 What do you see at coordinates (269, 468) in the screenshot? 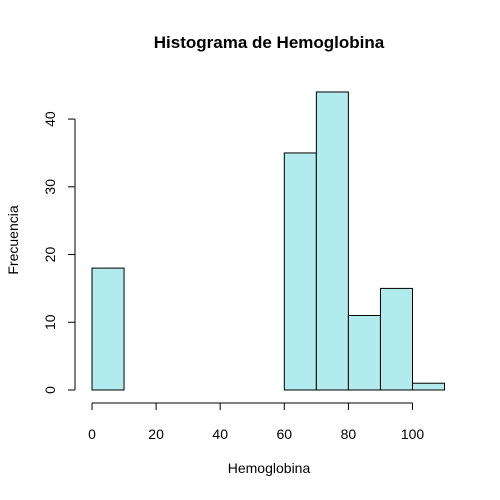
I see `x-axis-label: Hemoglobina` at bounding box center [269, 468].